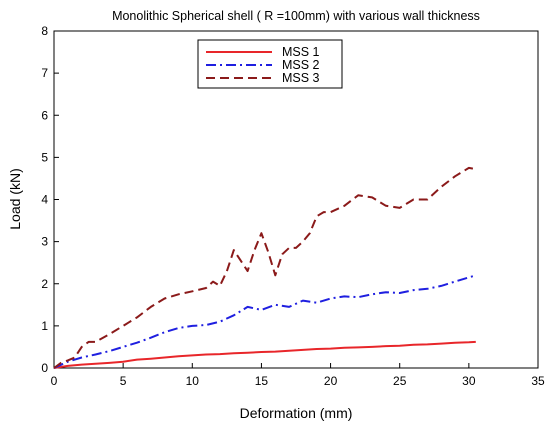  I want to click on y-tick-label: 7, so click(44, 73).